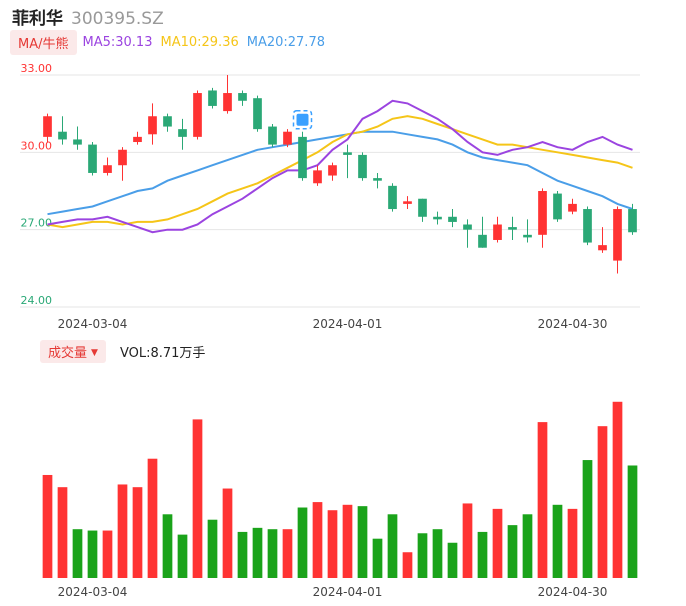 The height and width of the screenshot is (606, 686). I want to click on stock-name: 菲利华, so click(37, 19).